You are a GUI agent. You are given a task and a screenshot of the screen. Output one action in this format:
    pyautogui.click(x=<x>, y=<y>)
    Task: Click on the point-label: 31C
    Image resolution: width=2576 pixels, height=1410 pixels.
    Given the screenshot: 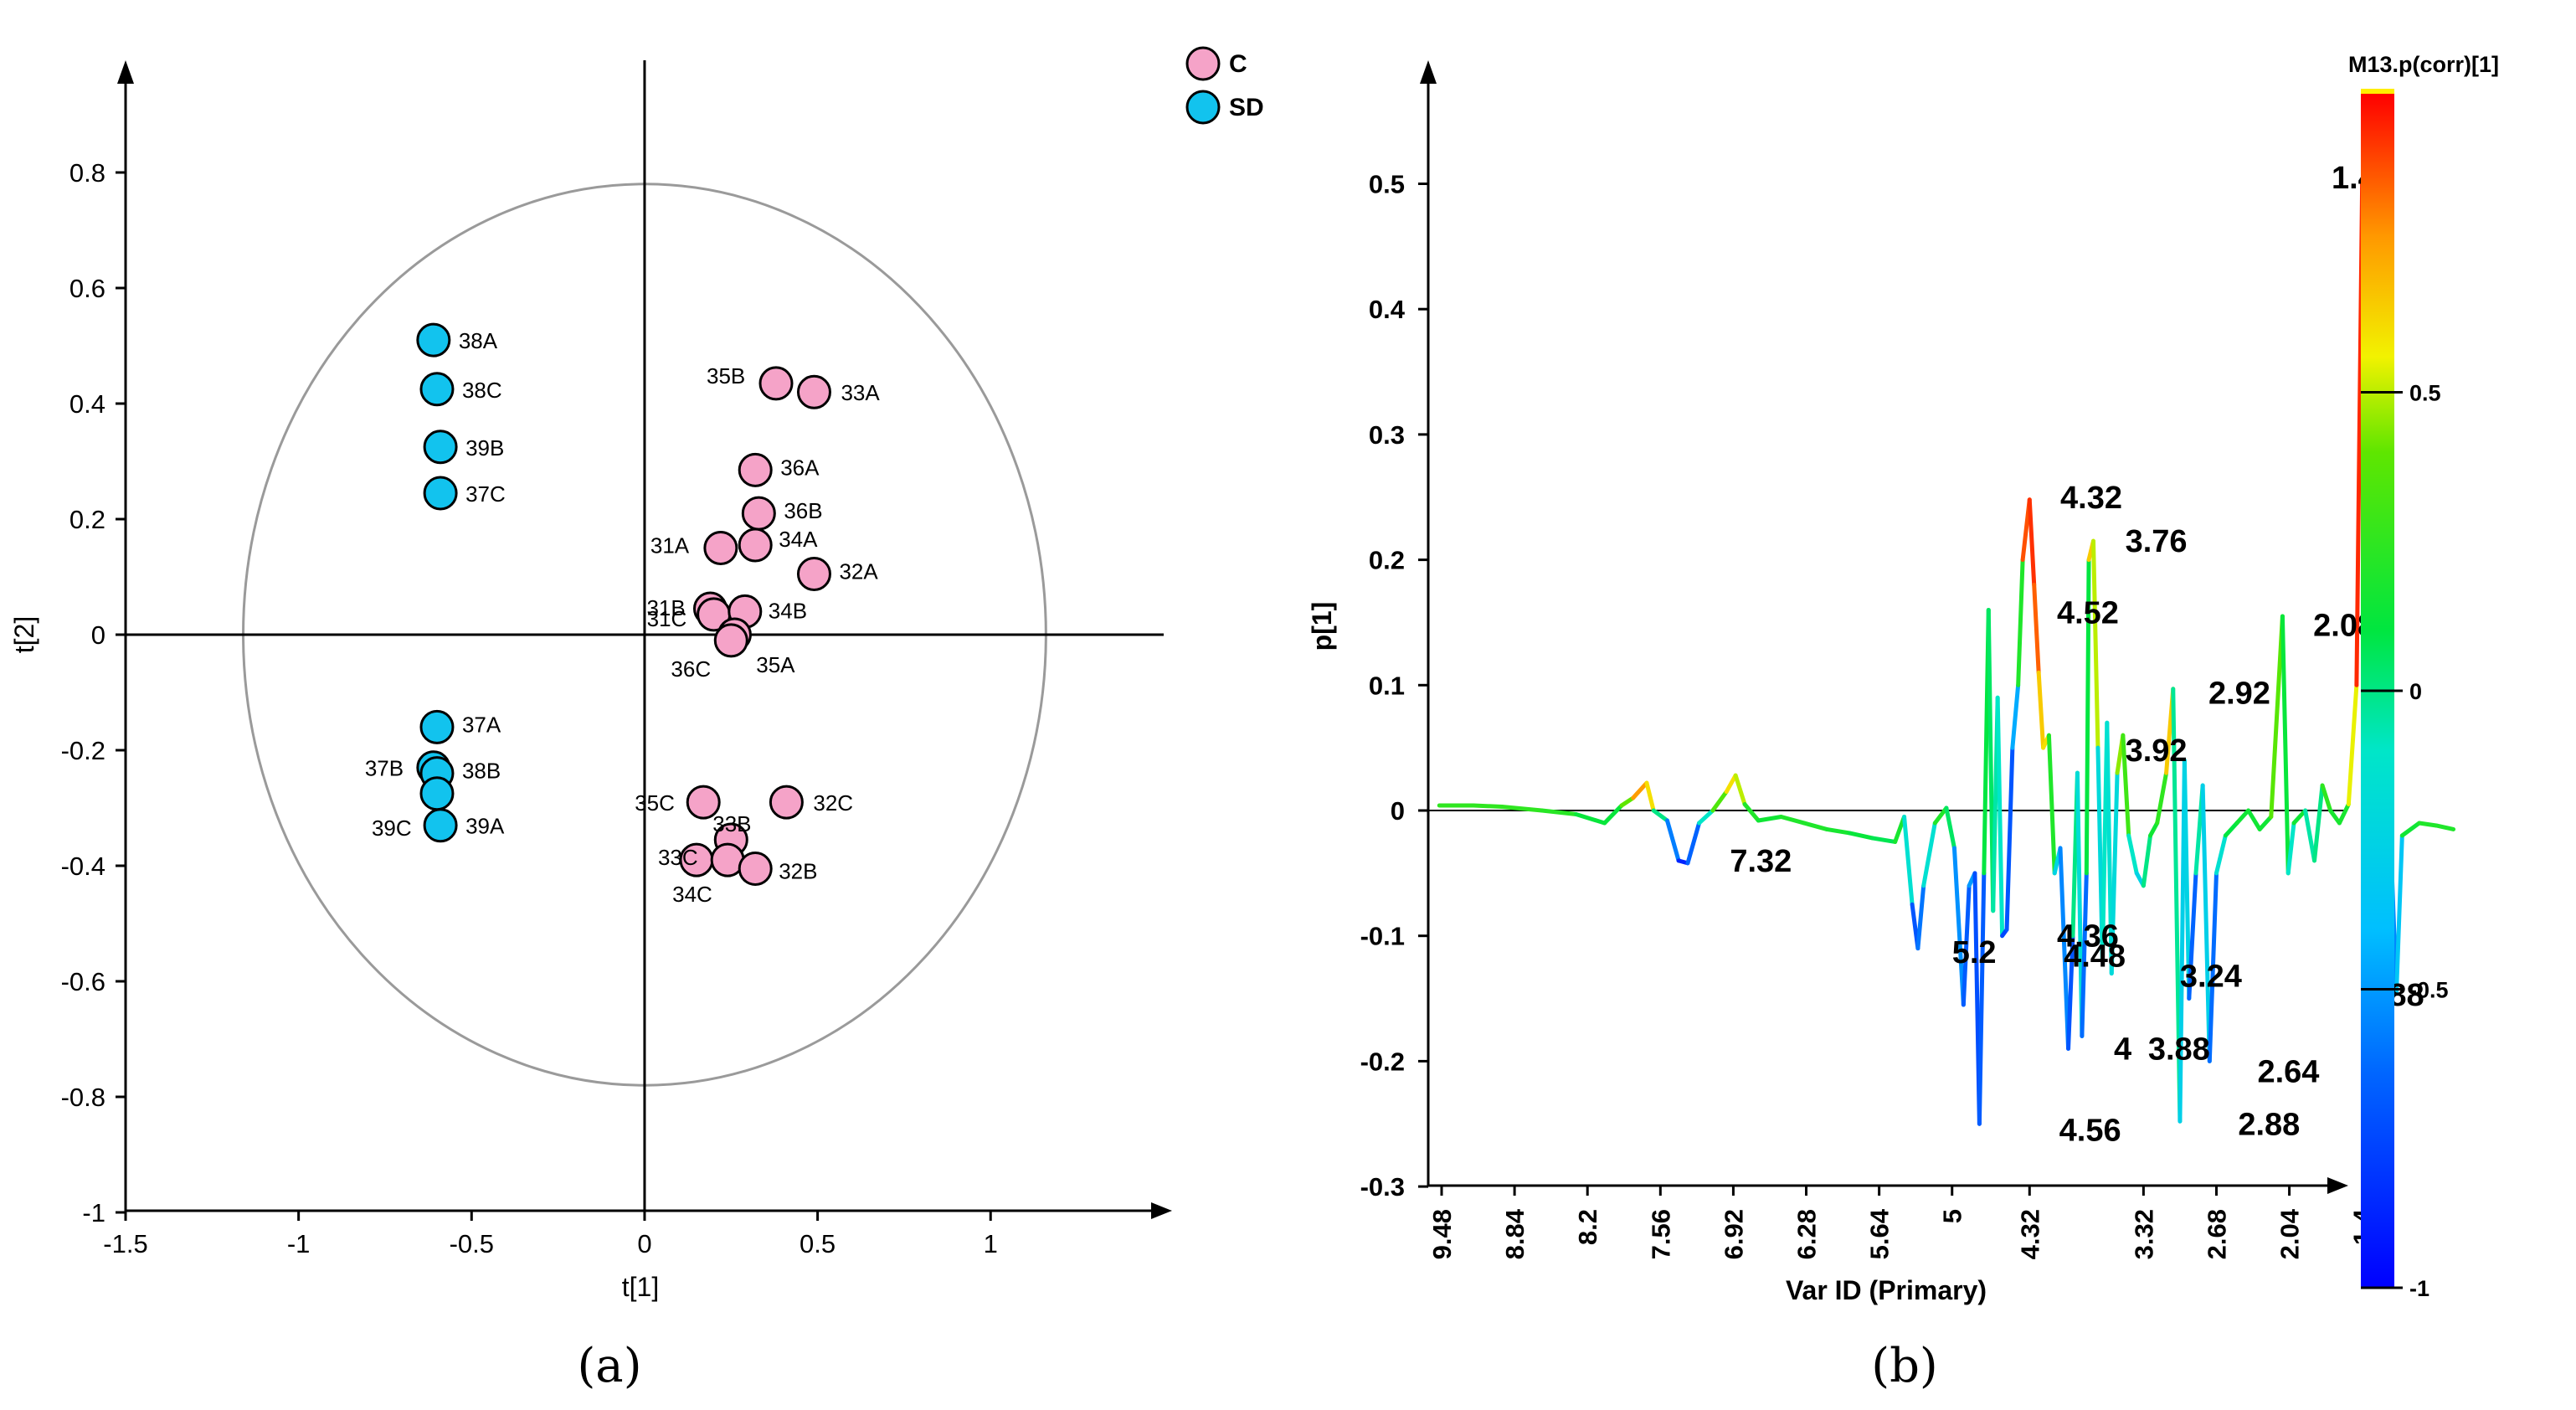 What is the action you would take?
    pyautogui.click(x=667, y=618)
    